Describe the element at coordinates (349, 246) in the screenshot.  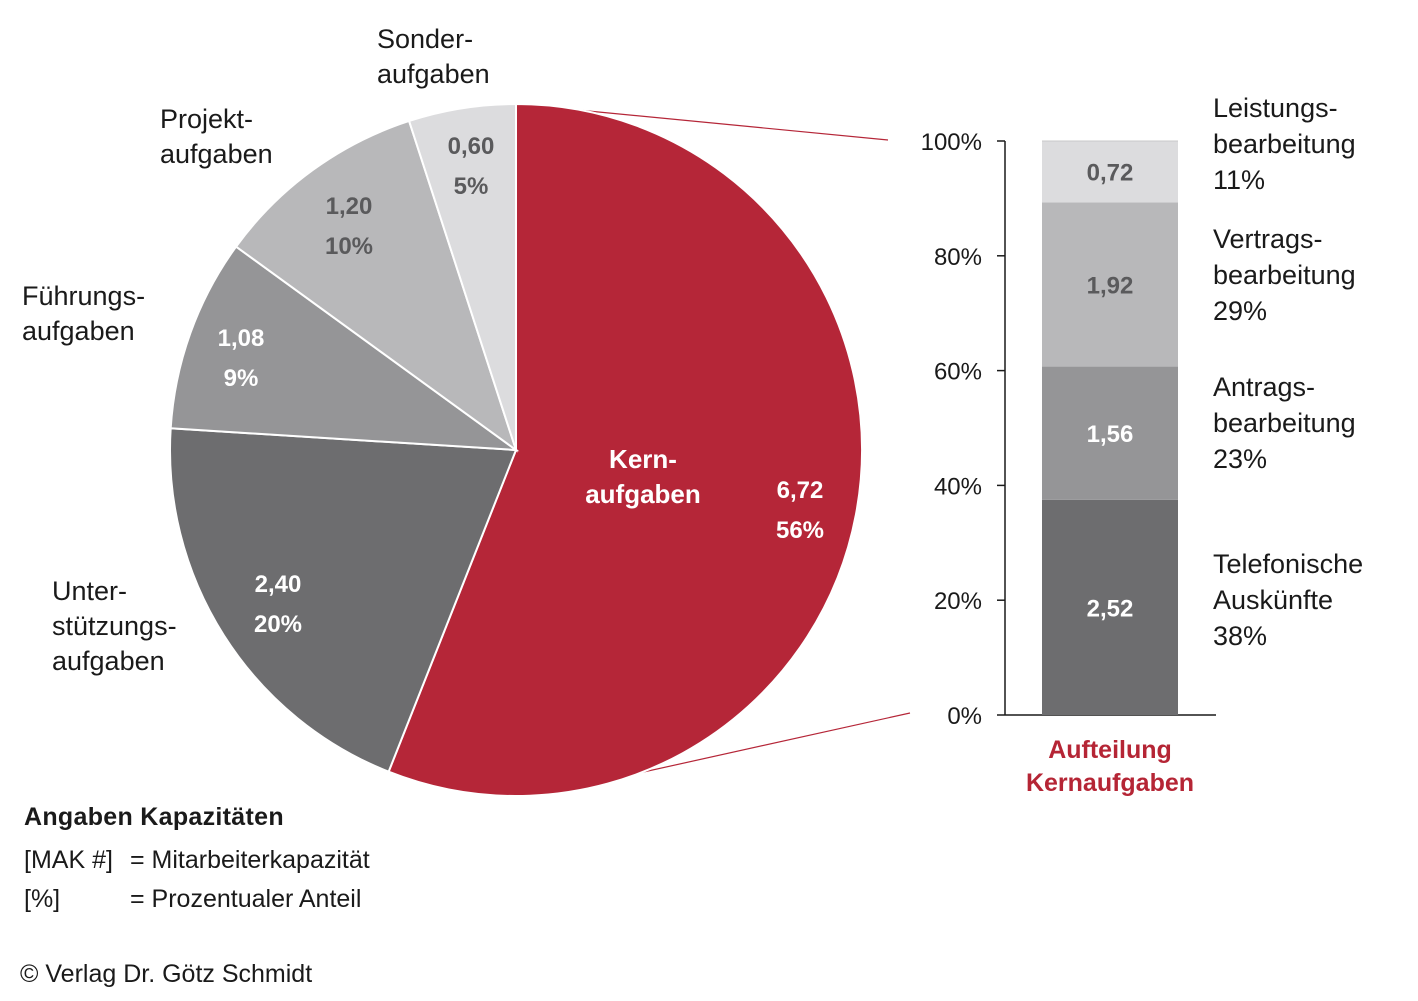
I see `pie-data-label-line: 10%` at that location.